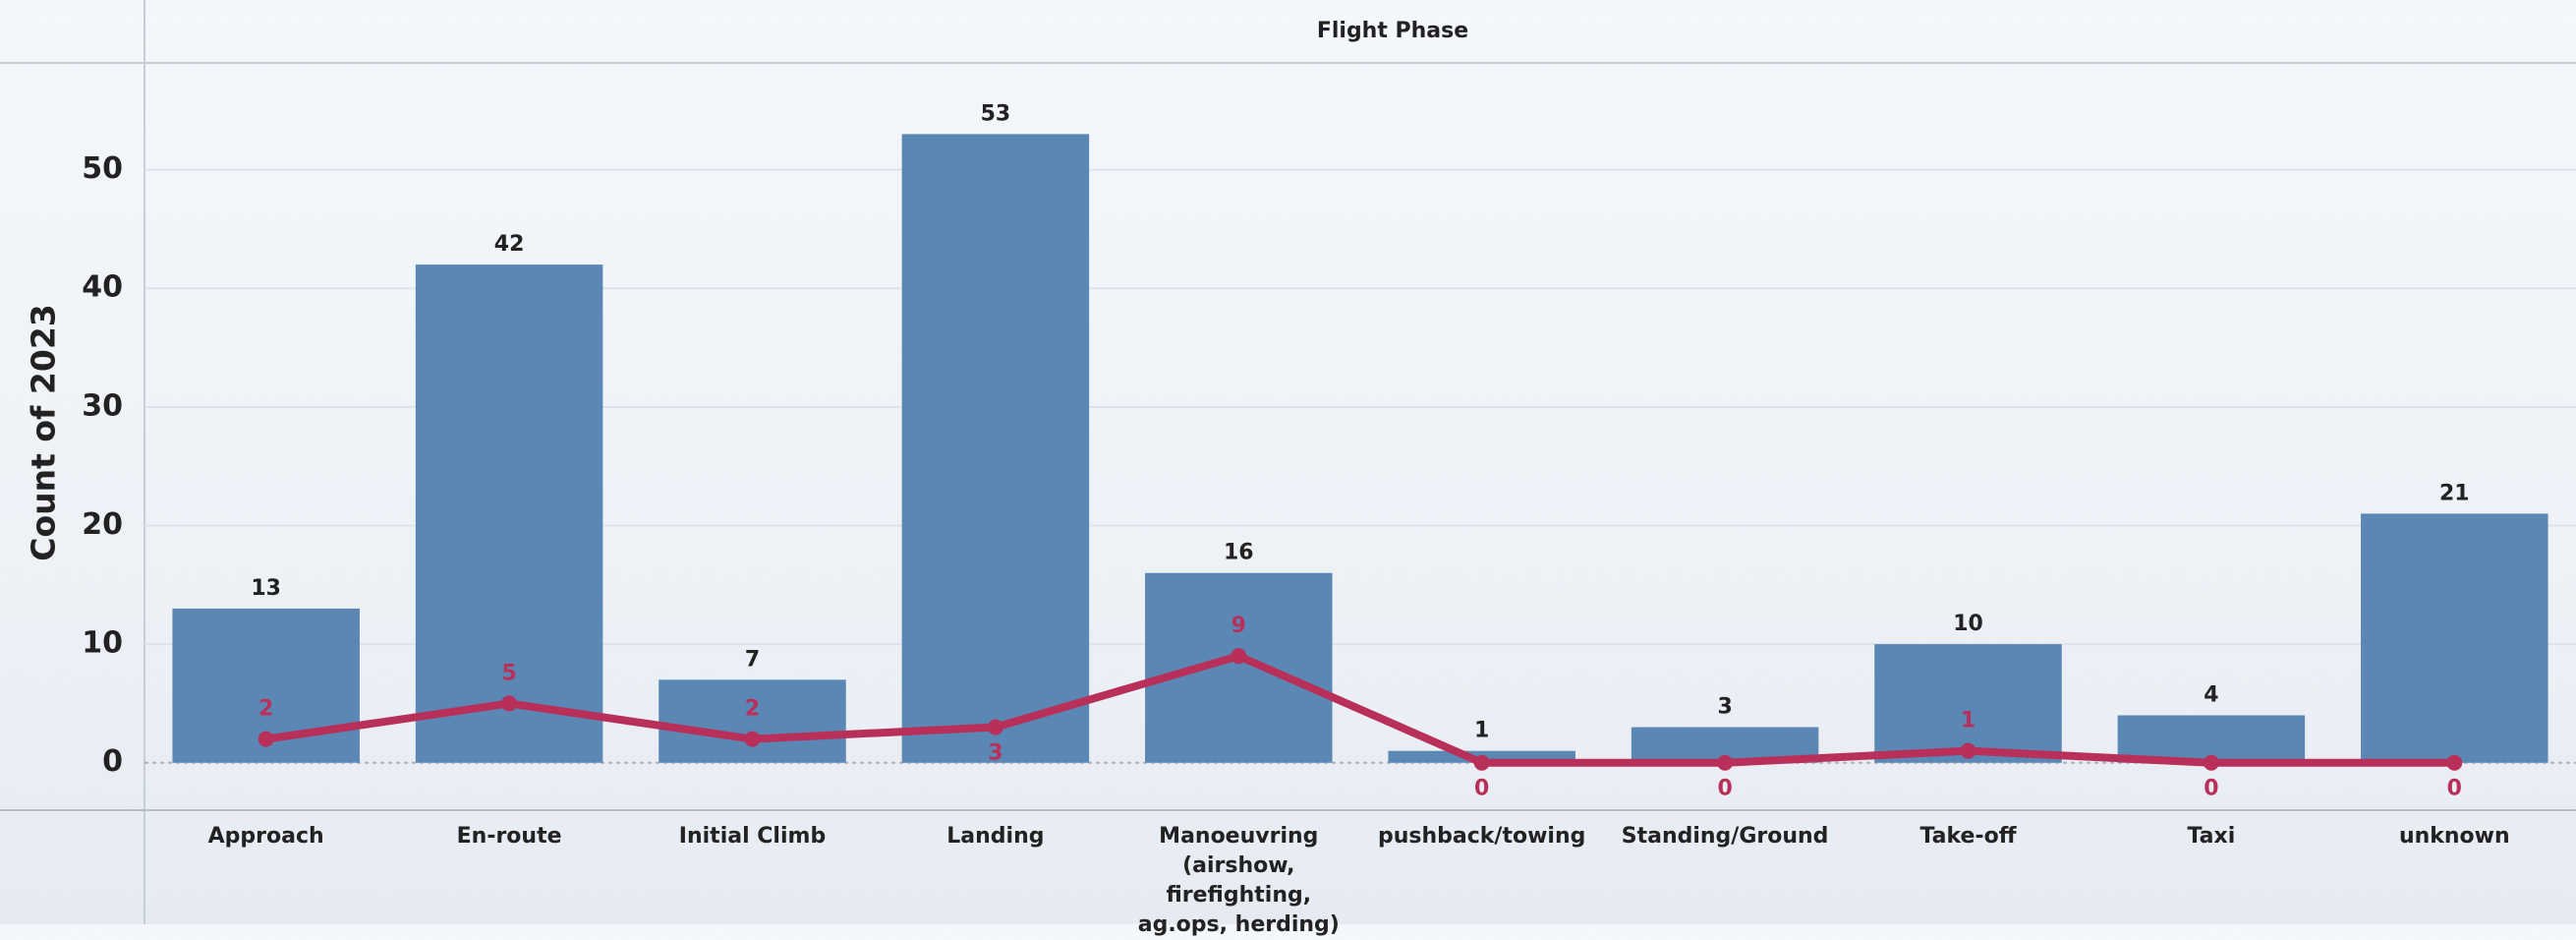 This screenshot has width=2576, height=940. What do you see at coordinates (1393, 31) in the screenshot?
I see `header: Flight Phase` at bounding box center [1393, 31].